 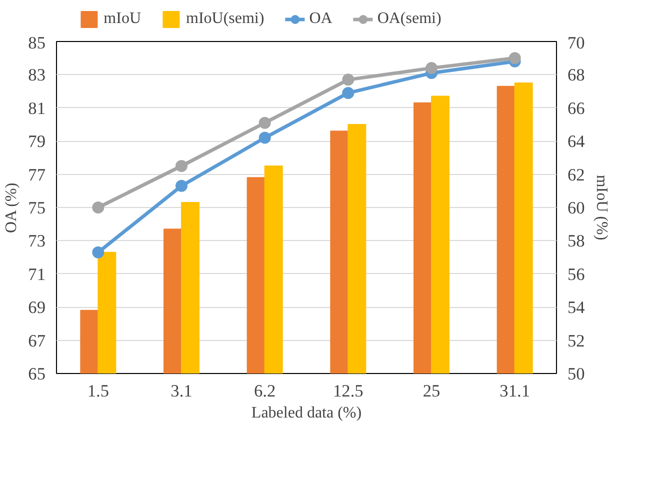 What do you see at coordinates (37, 274) in the screenshot?
I see `y-tick-label: 71` at bounding box center [37, 274].